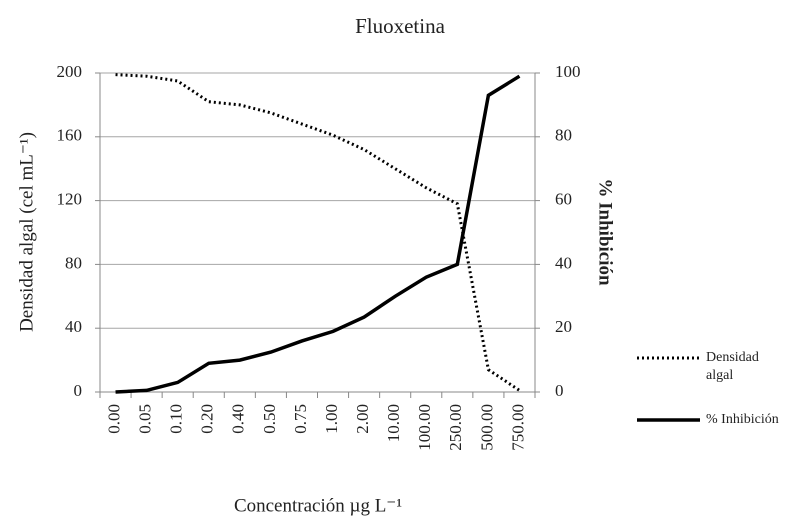  Describe the element at coordinates (517, 427) in the screenshot. I see `x-tick-label: 750.00` at that location.